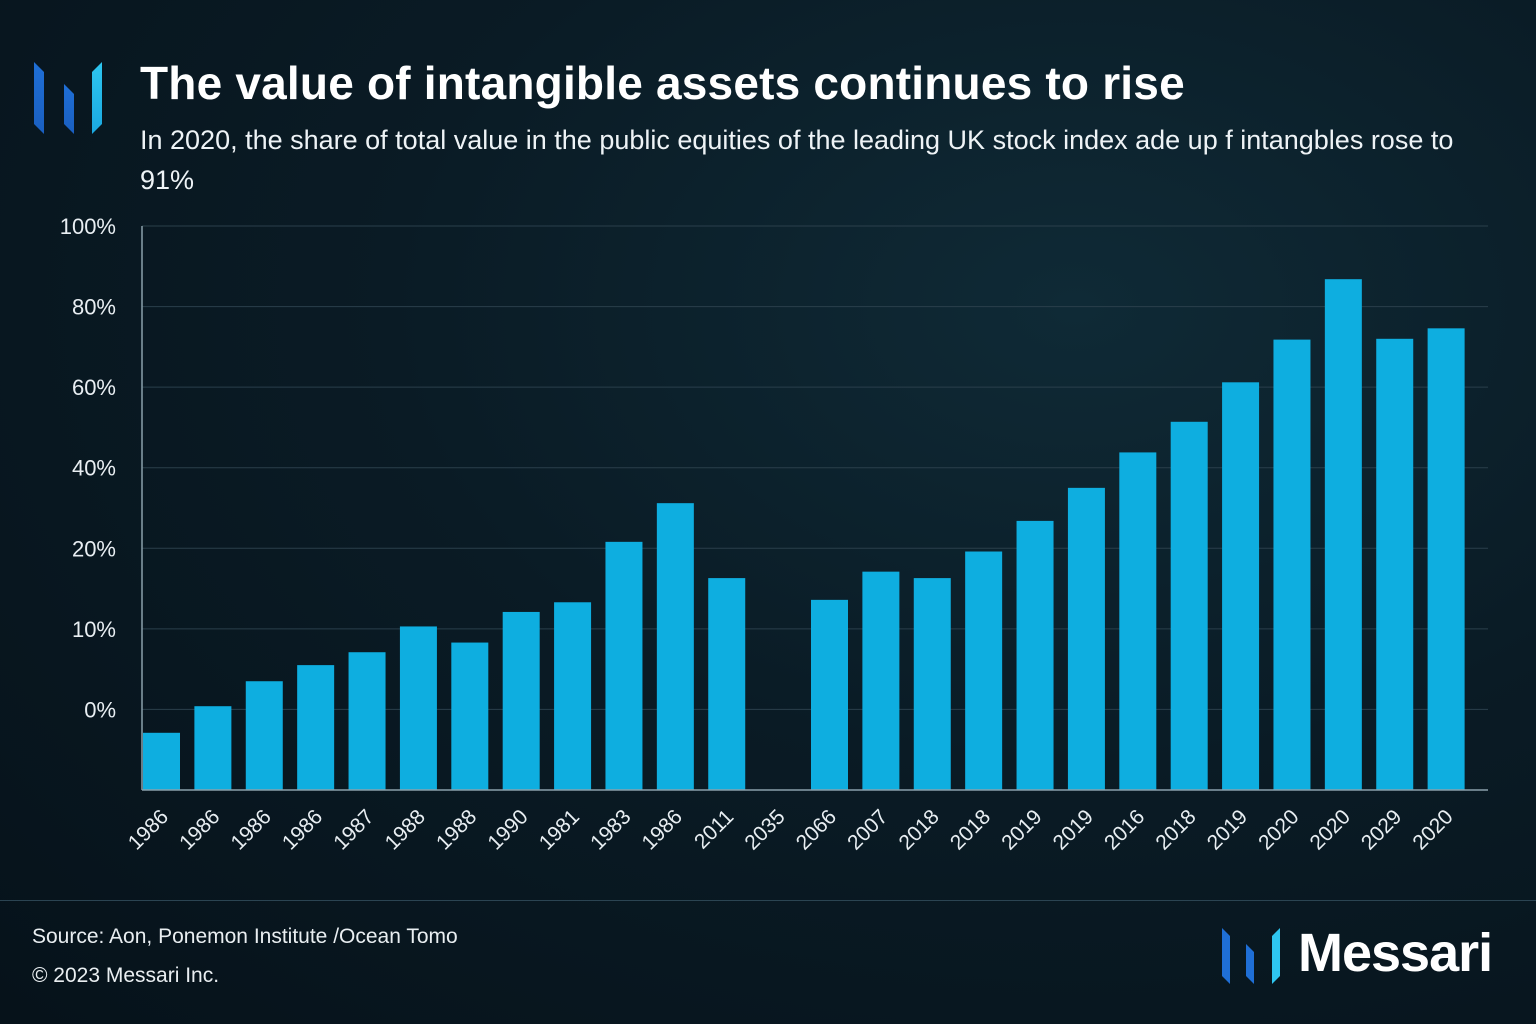  Describe the element at coordinates (94, 548) in the screenshot. I see `y-tick-label: 20%` at that location.